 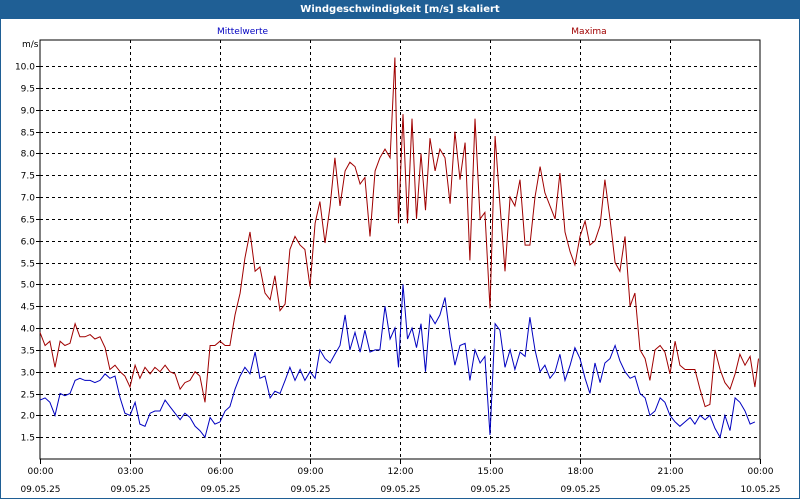 I want to click on x-tick-time-label: 18:00, so click(x=581, y=472).